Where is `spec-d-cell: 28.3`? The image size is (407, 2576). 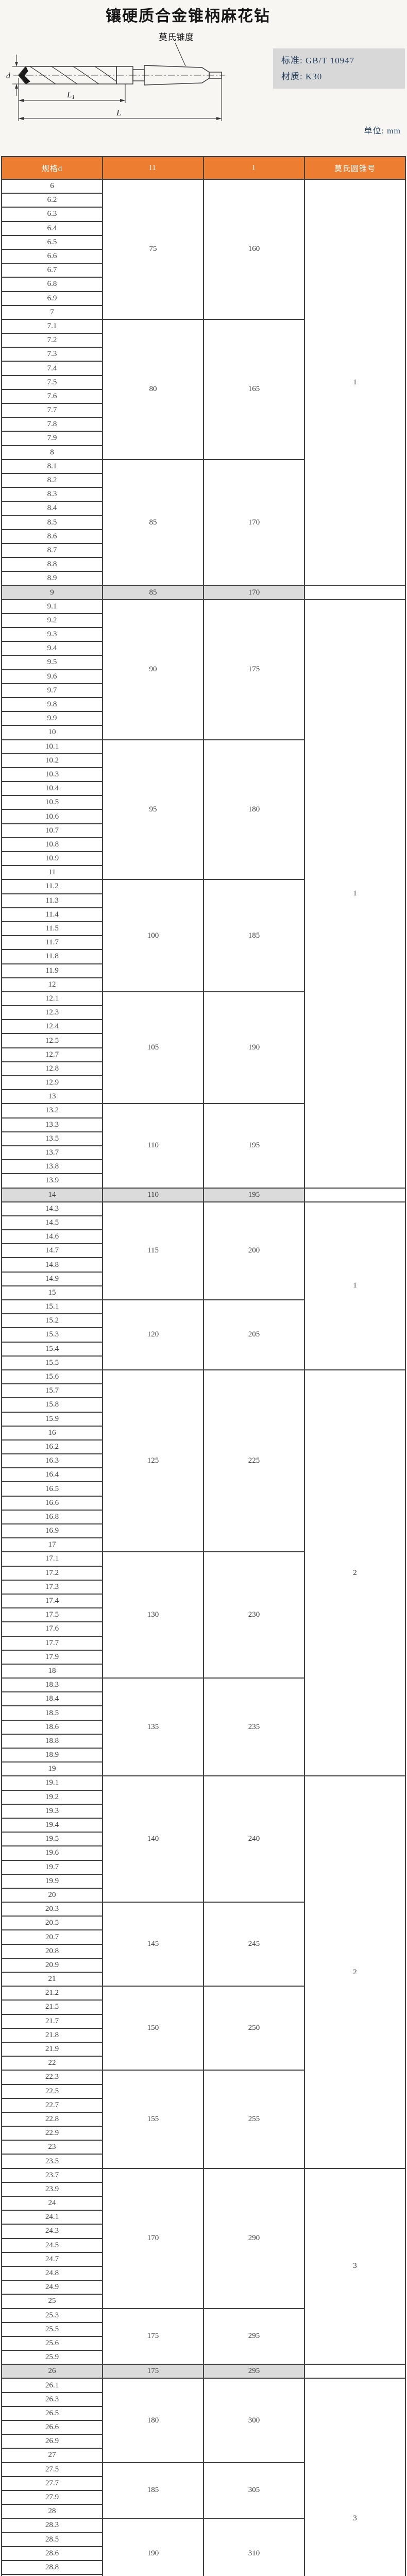
spec-d-cell: 28.3 is located at coordinates (52, 2526).